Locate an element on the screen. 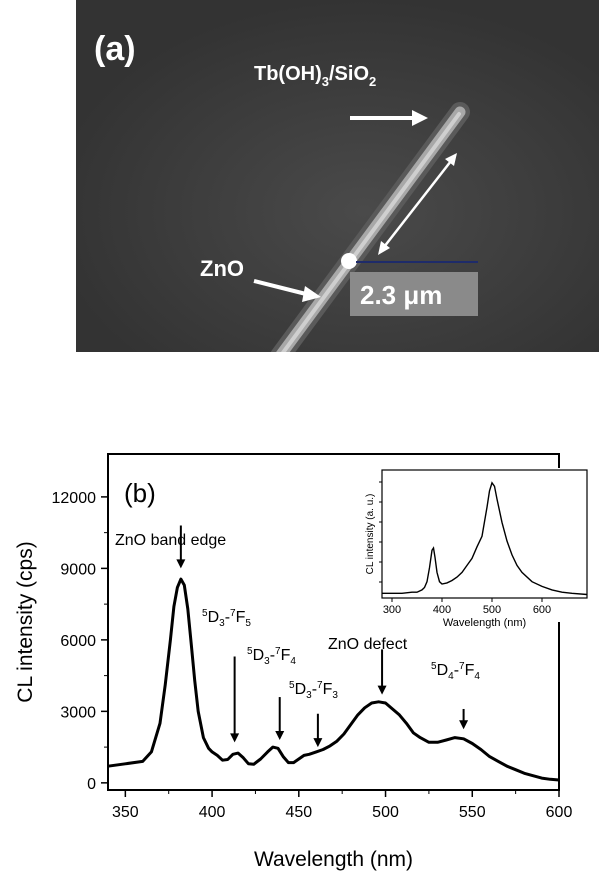 The width and height of the screenshot is (600, 882). y-tick-label: 9000 is located at coordinates (78, 569).